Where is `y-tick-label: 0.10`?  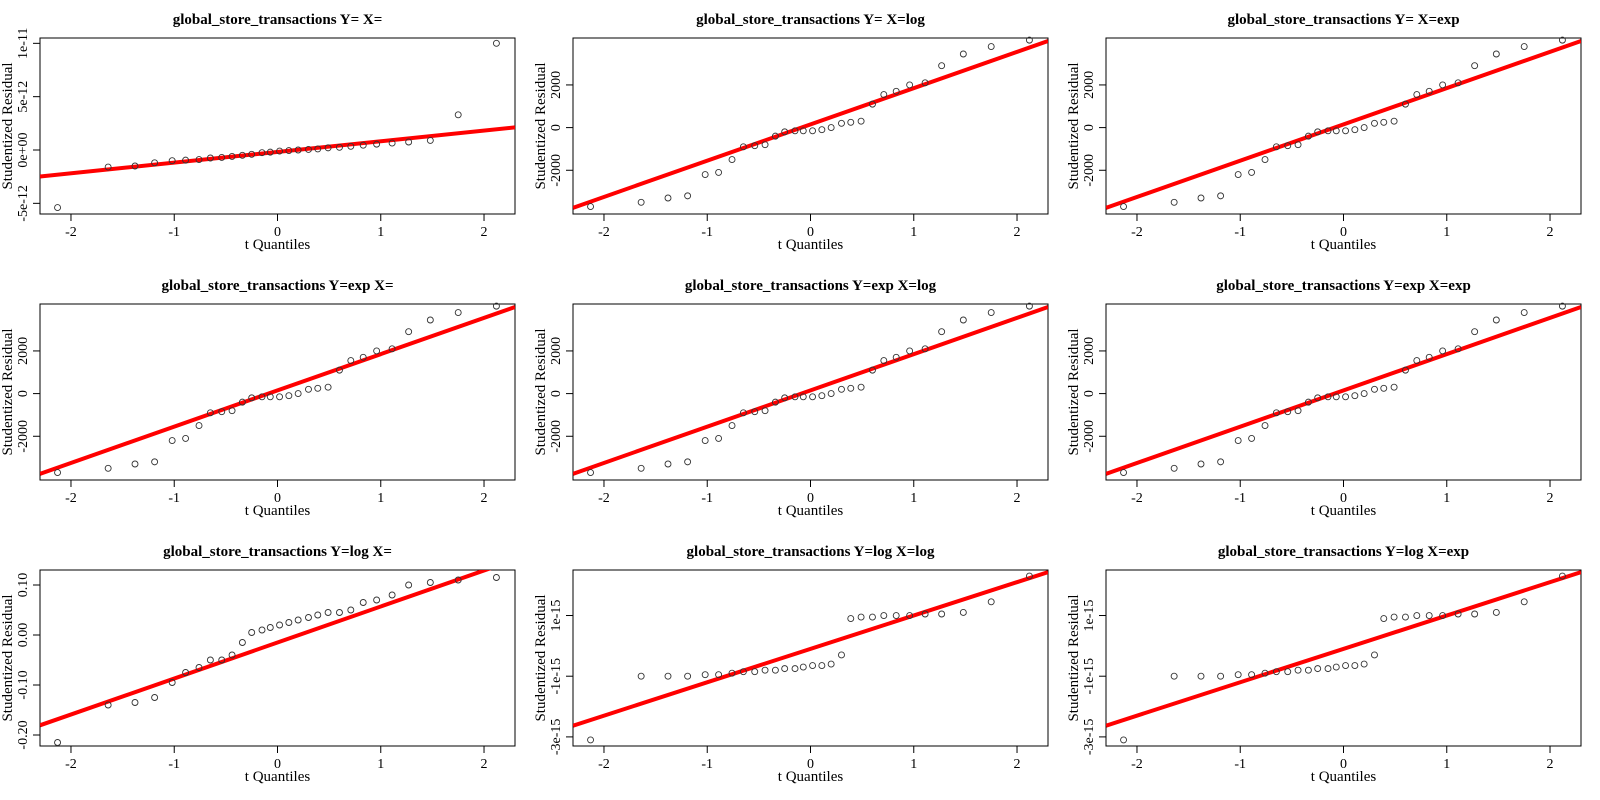
y-tick-label: 0.10 is located at coordinates (23, 585).